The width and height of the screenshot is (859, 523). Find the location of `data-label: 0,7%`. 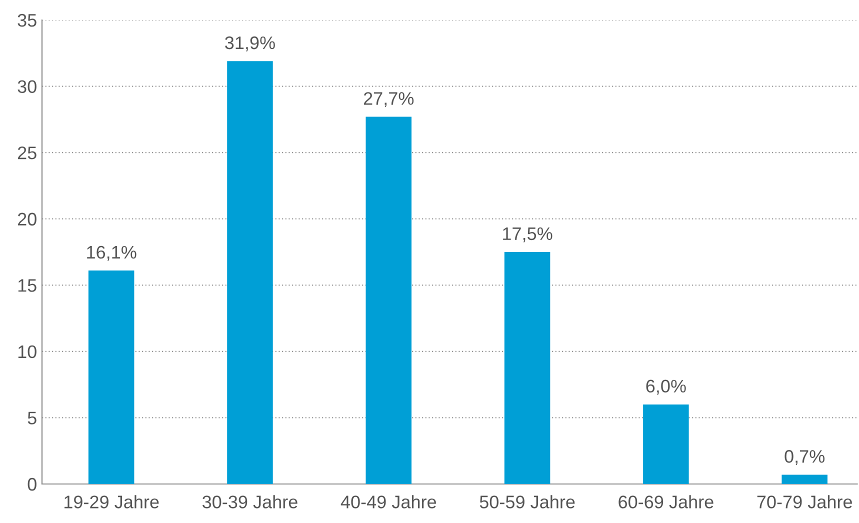

data-label: 0,7% is located at coordinates (804, 457).